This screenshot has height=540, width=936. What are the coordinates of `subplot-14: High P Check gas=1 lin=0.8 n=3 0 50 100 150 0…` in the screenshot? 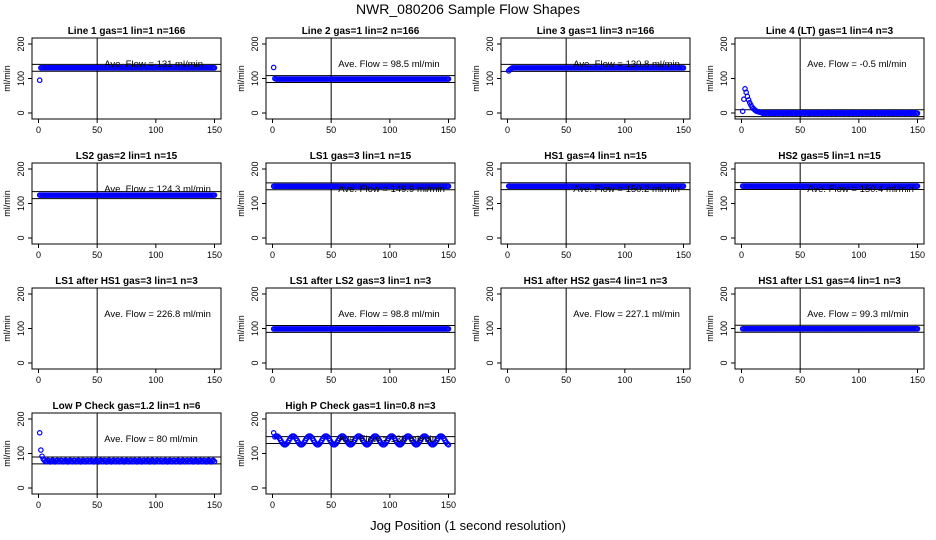 It's located at (346, 455).